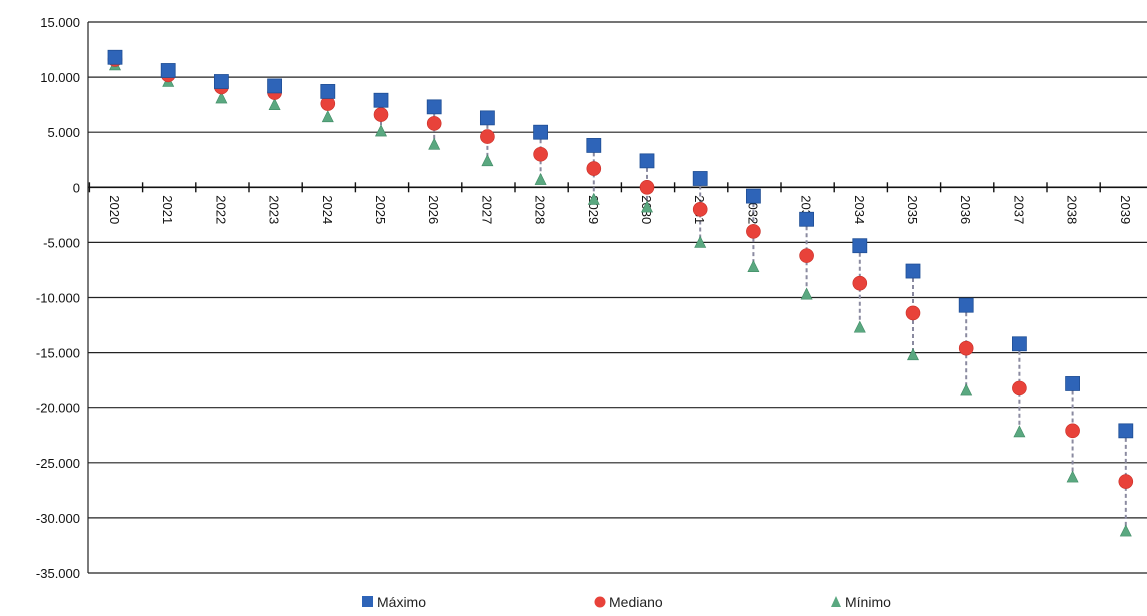 Image resolution: width=1147 pixels, height=616 pixels. I want to click on legend-marker-triangle, so click(836, 601).